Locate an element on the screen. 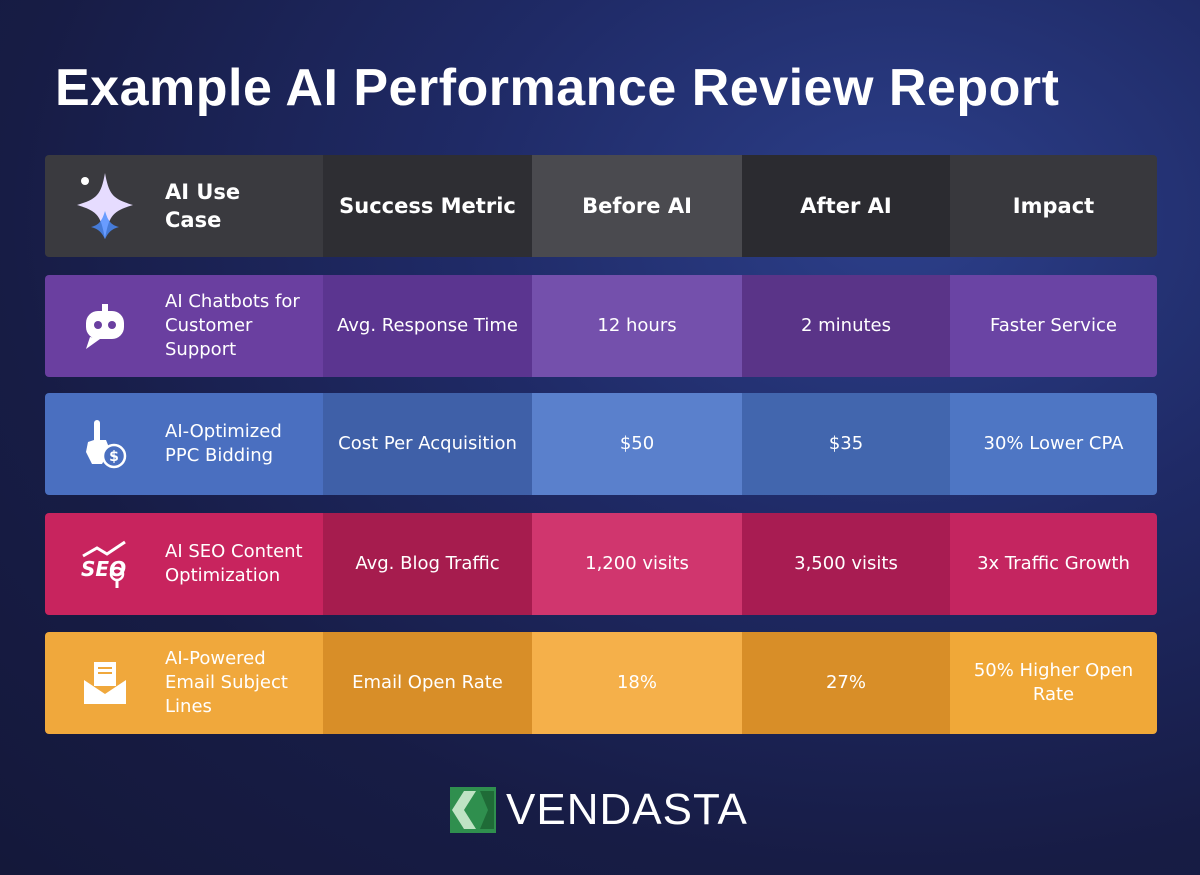  table-cell: AI-Powered Email Subject Lines is located at coordinates (184, 683).